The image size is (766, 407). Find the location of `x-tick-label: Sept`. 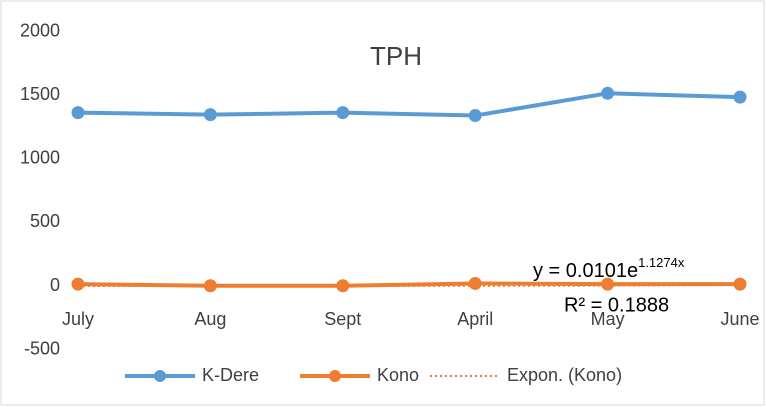

x-tick-label: Sept is located at coordinates (342, 319).